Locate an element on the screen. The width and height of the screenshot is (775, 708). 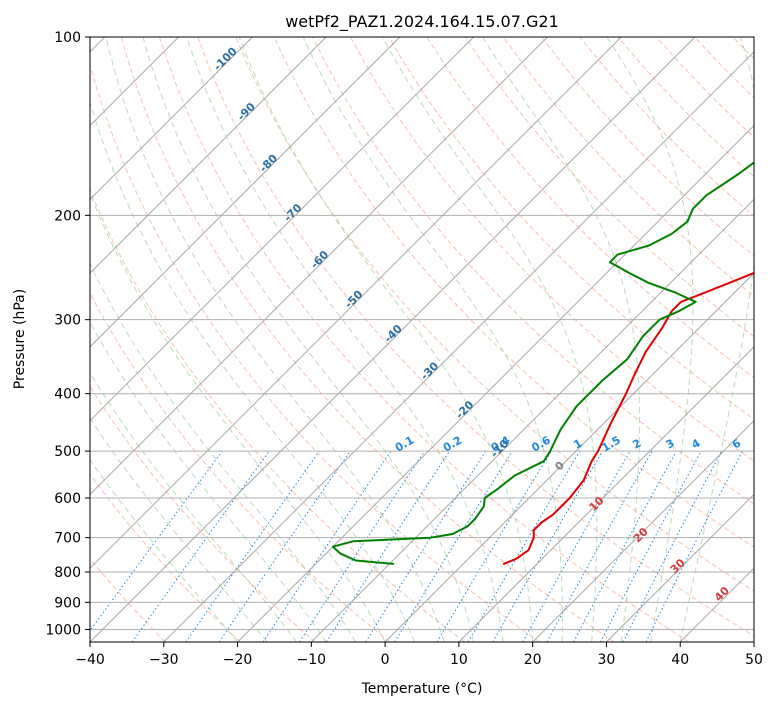
y-tick-label: 1000 is located at coordinates (63, 630).